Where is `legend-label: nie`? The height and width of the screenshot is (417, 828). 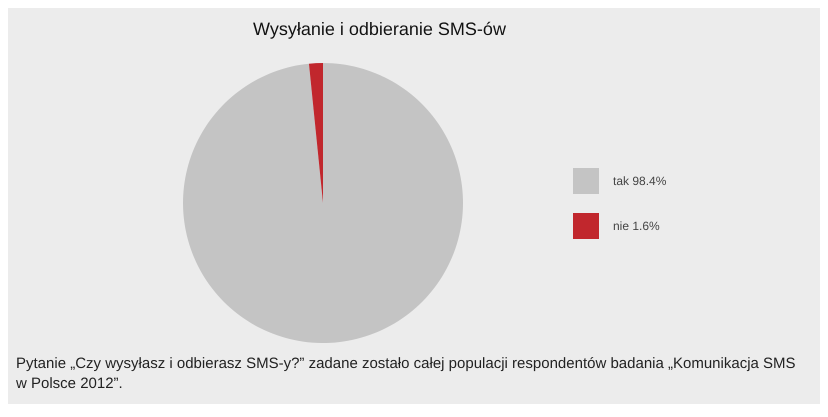 legend-label: nie is located at coordinates (621, 226).